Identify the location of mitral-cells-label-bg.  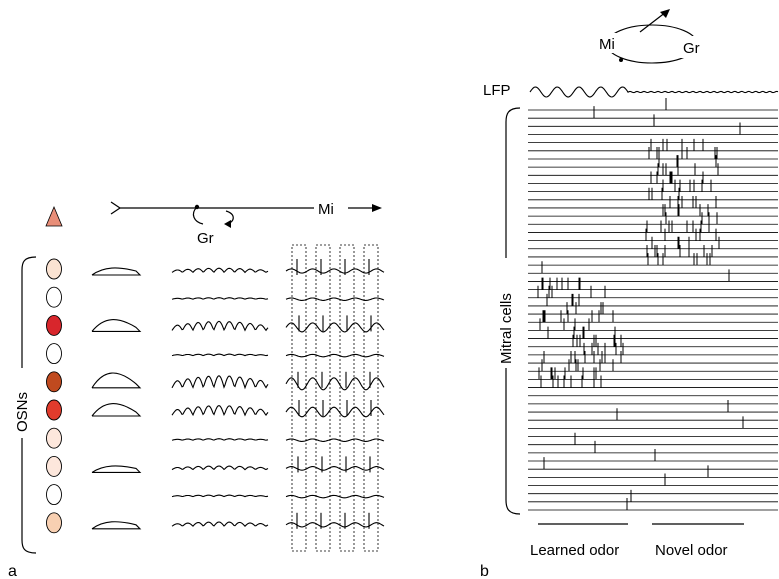
(506, 313).